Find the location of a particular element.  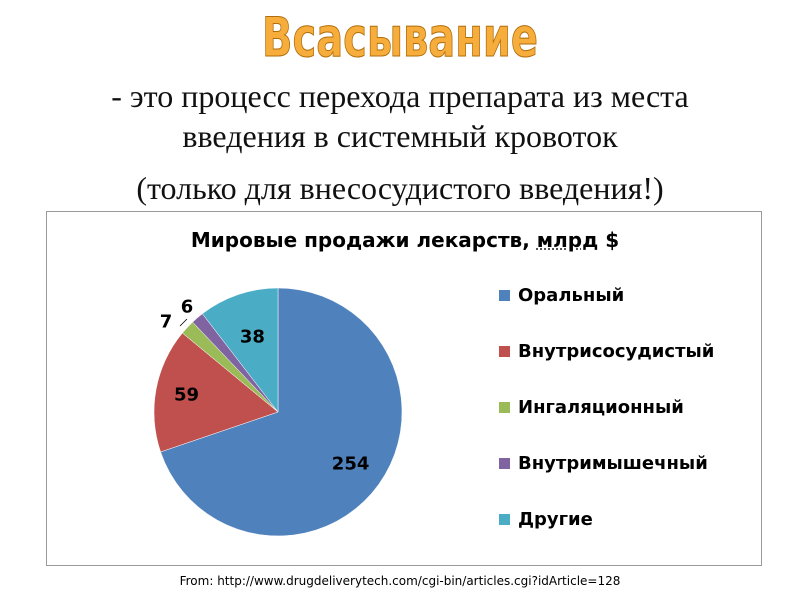

legend-label-3: Ингаляционный is located at coordinates (601, 407).